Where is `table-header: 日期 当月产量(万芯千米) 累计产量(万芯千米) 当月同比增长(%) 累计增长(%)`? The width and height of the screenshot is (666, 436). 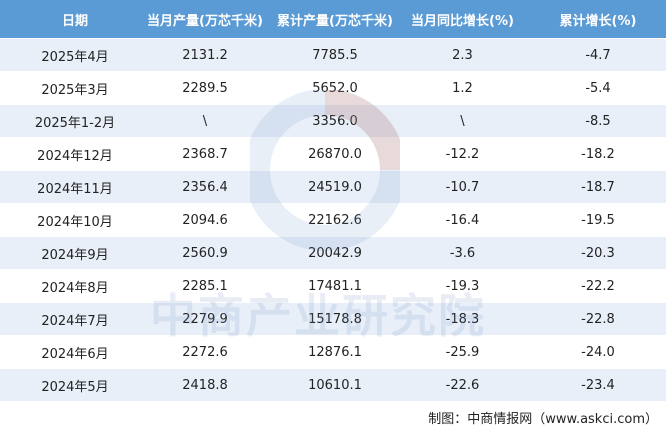
table-header: 日期 当月产量(万芯千米) 累计产量(万芯千米) 当月同比增长(%) 累计增长(%) is located at coordinates (333, 19).